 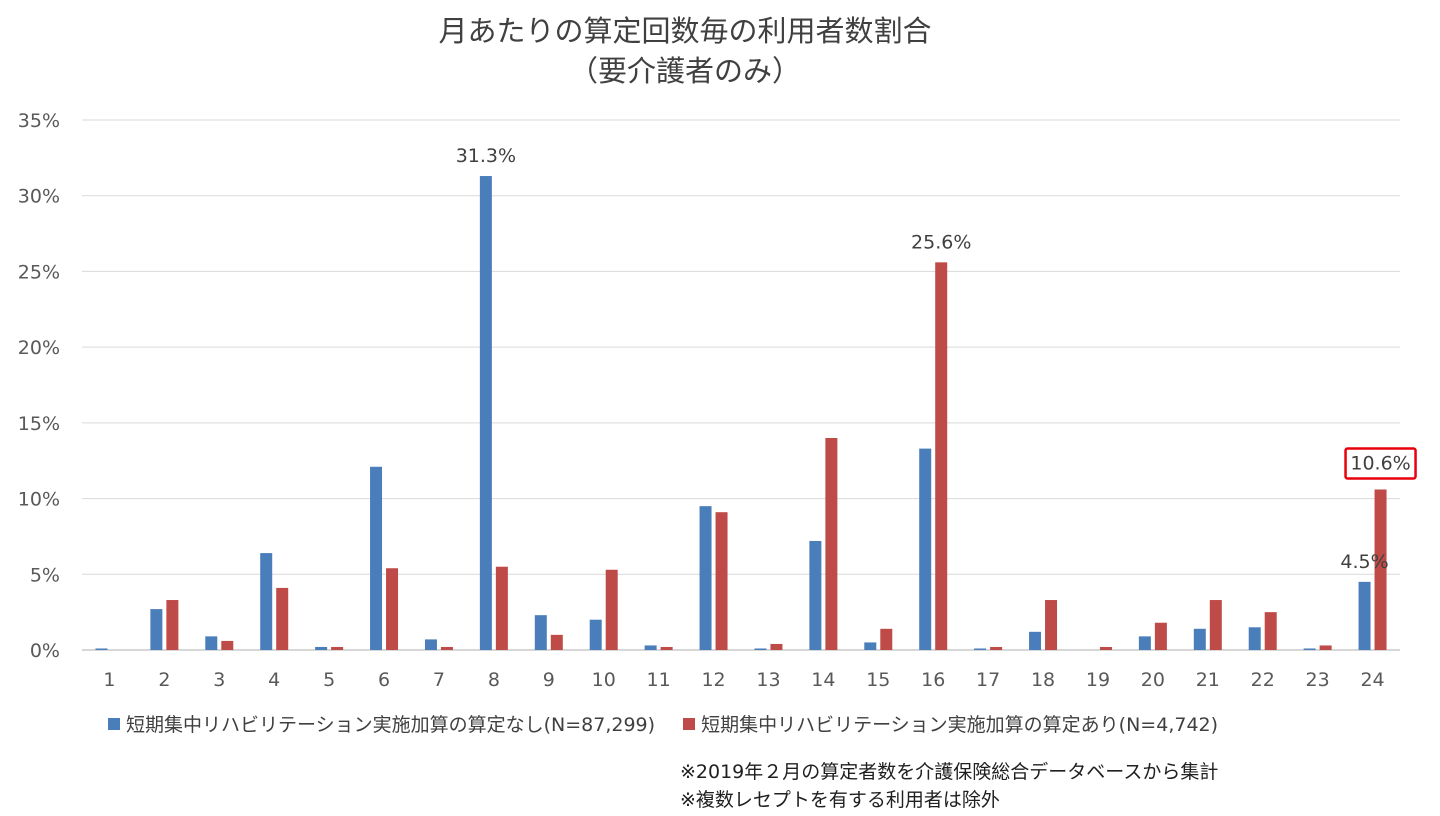 I want to click on legend-label-without-addition: 短期集中リハビリテーション実施加算の算定なし(N=87,299), so click(x=391, y=725).